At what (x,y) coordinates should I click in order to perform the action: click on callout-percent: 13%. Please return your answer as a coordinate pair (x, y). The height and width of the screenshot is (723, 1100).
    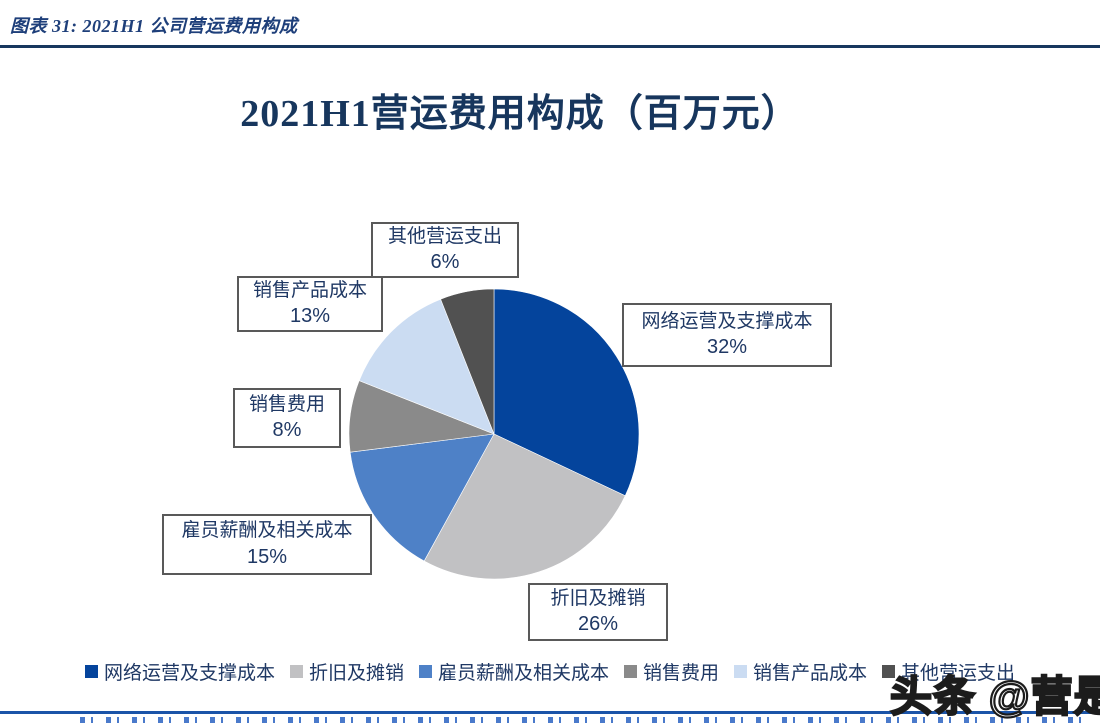
    Looking at the image, I should click on (310, 316).